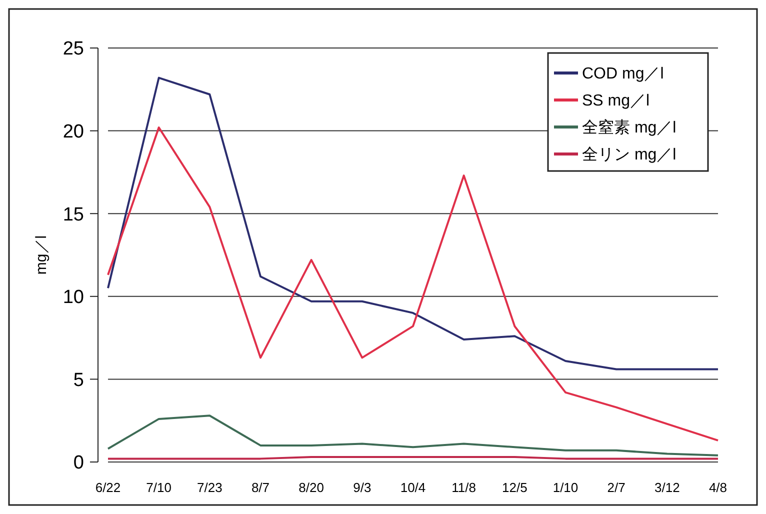 This screenshot has height=514, width=766. Describe the element at coordinates (565, 487) in the screenshot. I see `x-tick-label: 1/10` at that location.